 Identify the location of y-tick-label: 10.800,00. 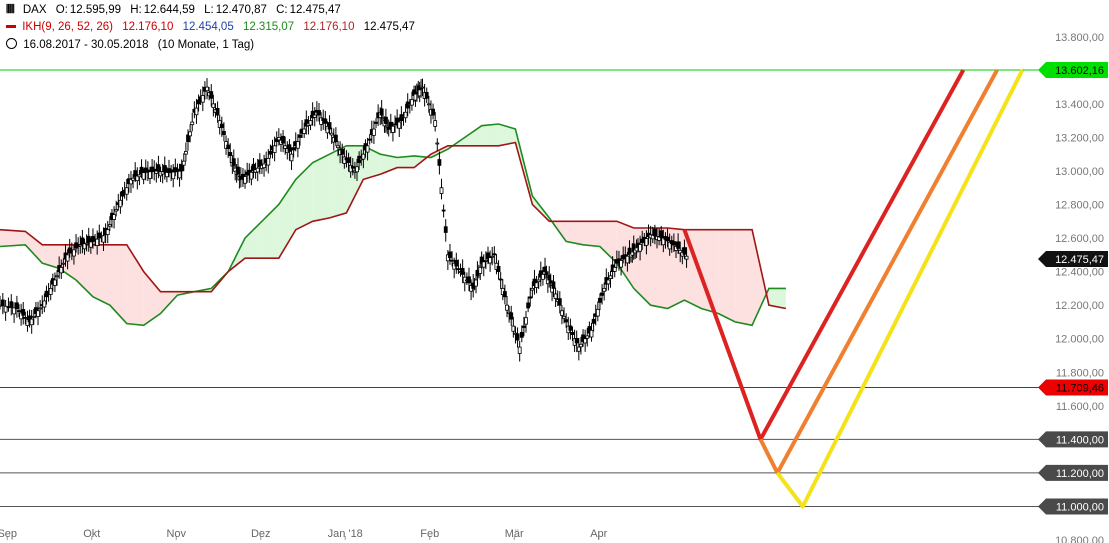
(1079, 539).